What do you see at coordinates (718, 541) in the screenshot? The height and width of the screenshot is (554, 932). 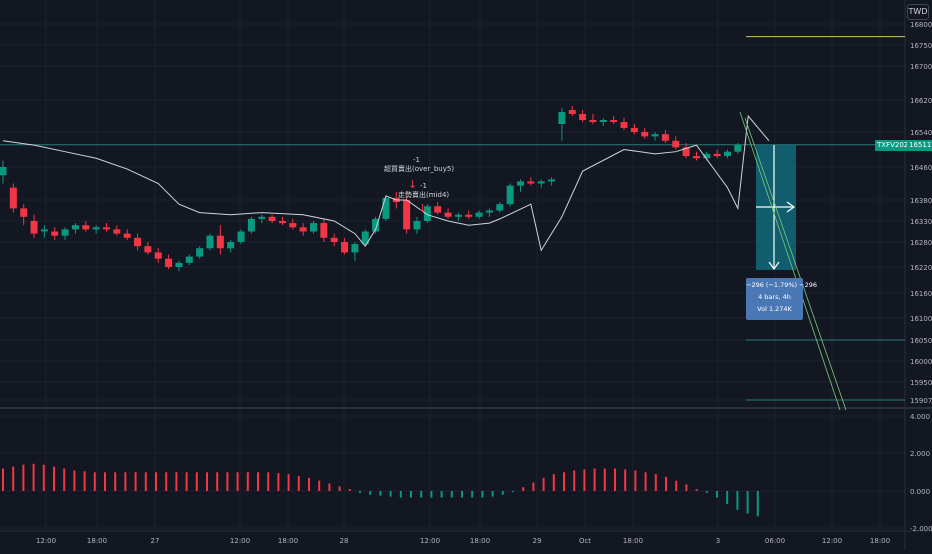 I see `time-axis-label: 3` at bounding box center [718, 541].